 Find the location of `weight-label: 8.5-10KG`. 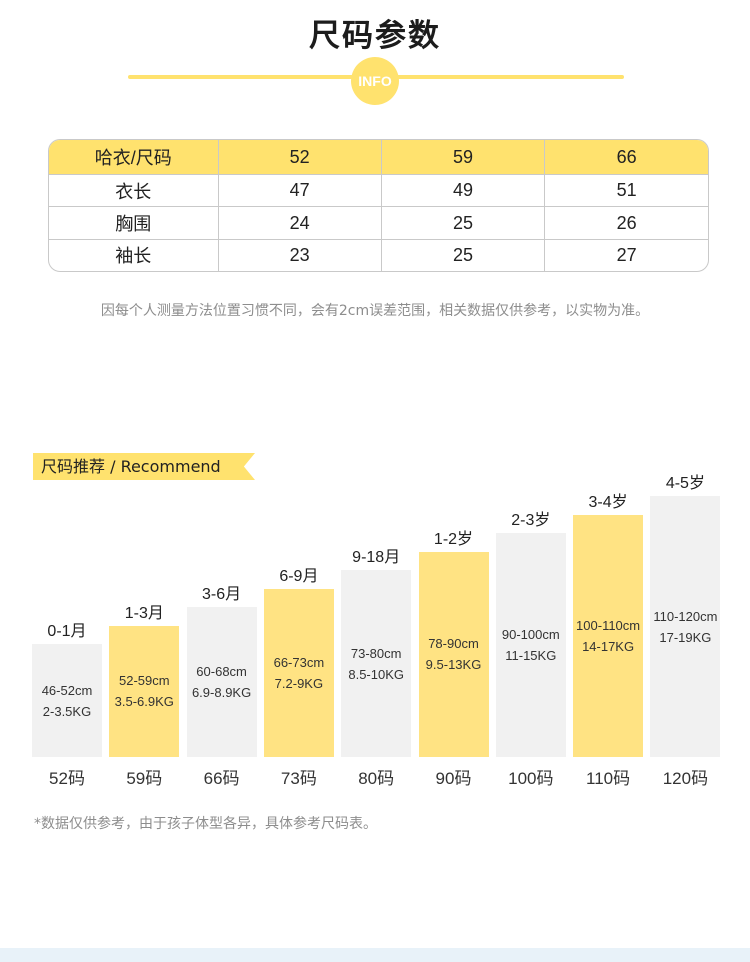

weight-label: 8.5-10KG is located at coordinates (376, 674).